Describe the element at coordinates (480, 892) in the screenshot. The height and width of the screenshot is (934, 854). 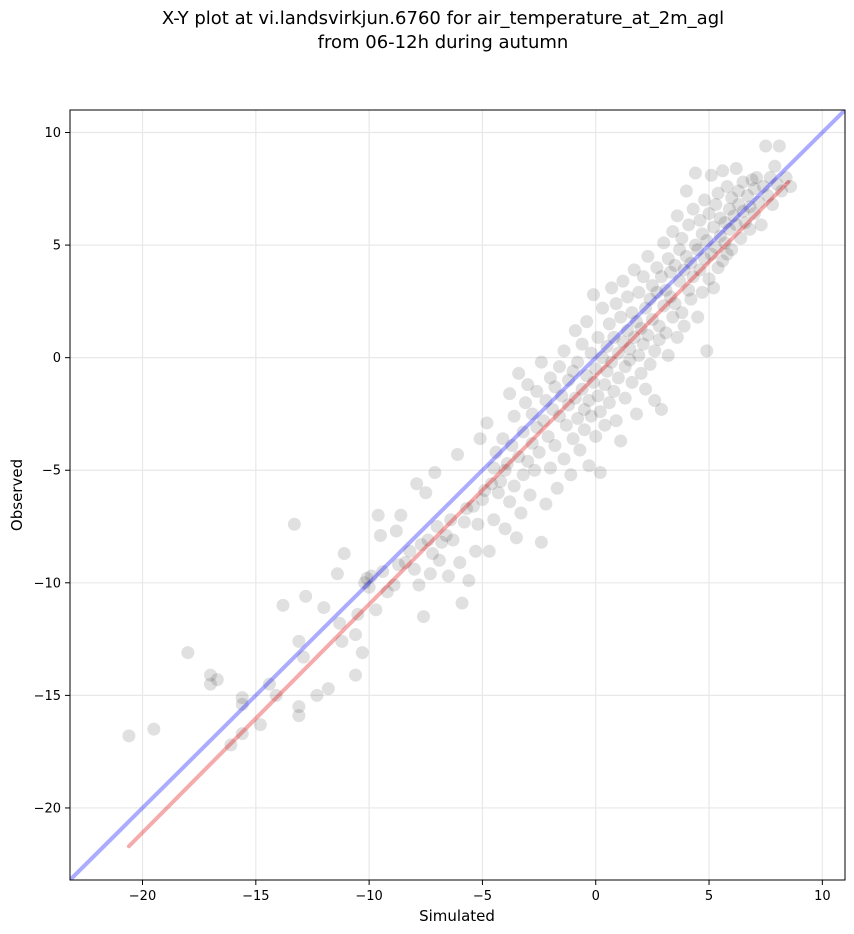
I see `x-axis: −20 −15 −10 −5 0 5 10` at that location.